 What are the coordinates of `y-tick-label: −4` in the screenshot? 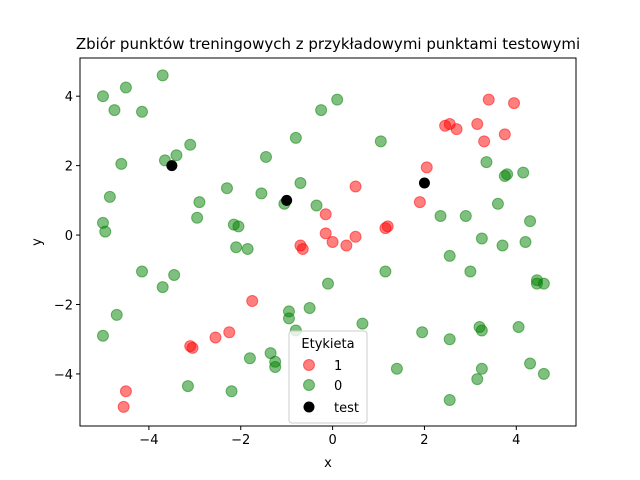 It's located at (63, 375).